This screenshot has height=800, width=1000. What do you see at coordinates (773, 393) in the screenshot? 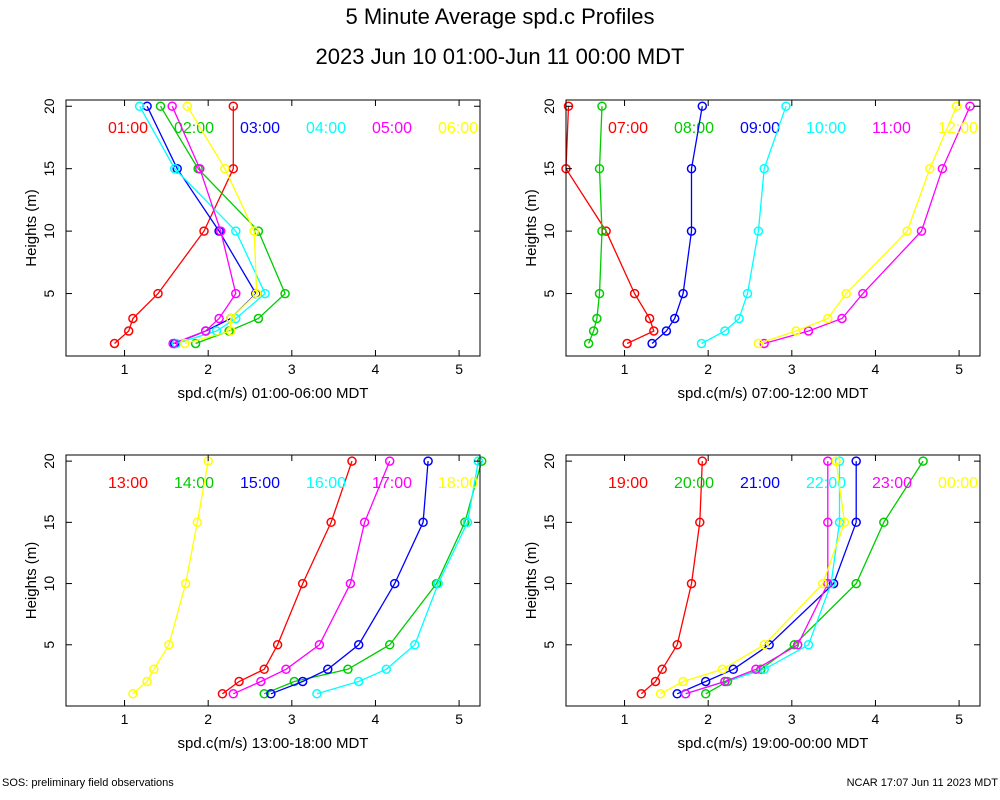
I see `x-axis-label: spd.c(m/s) 07:00-12:00 MDT` at bounding box center [773, 393].